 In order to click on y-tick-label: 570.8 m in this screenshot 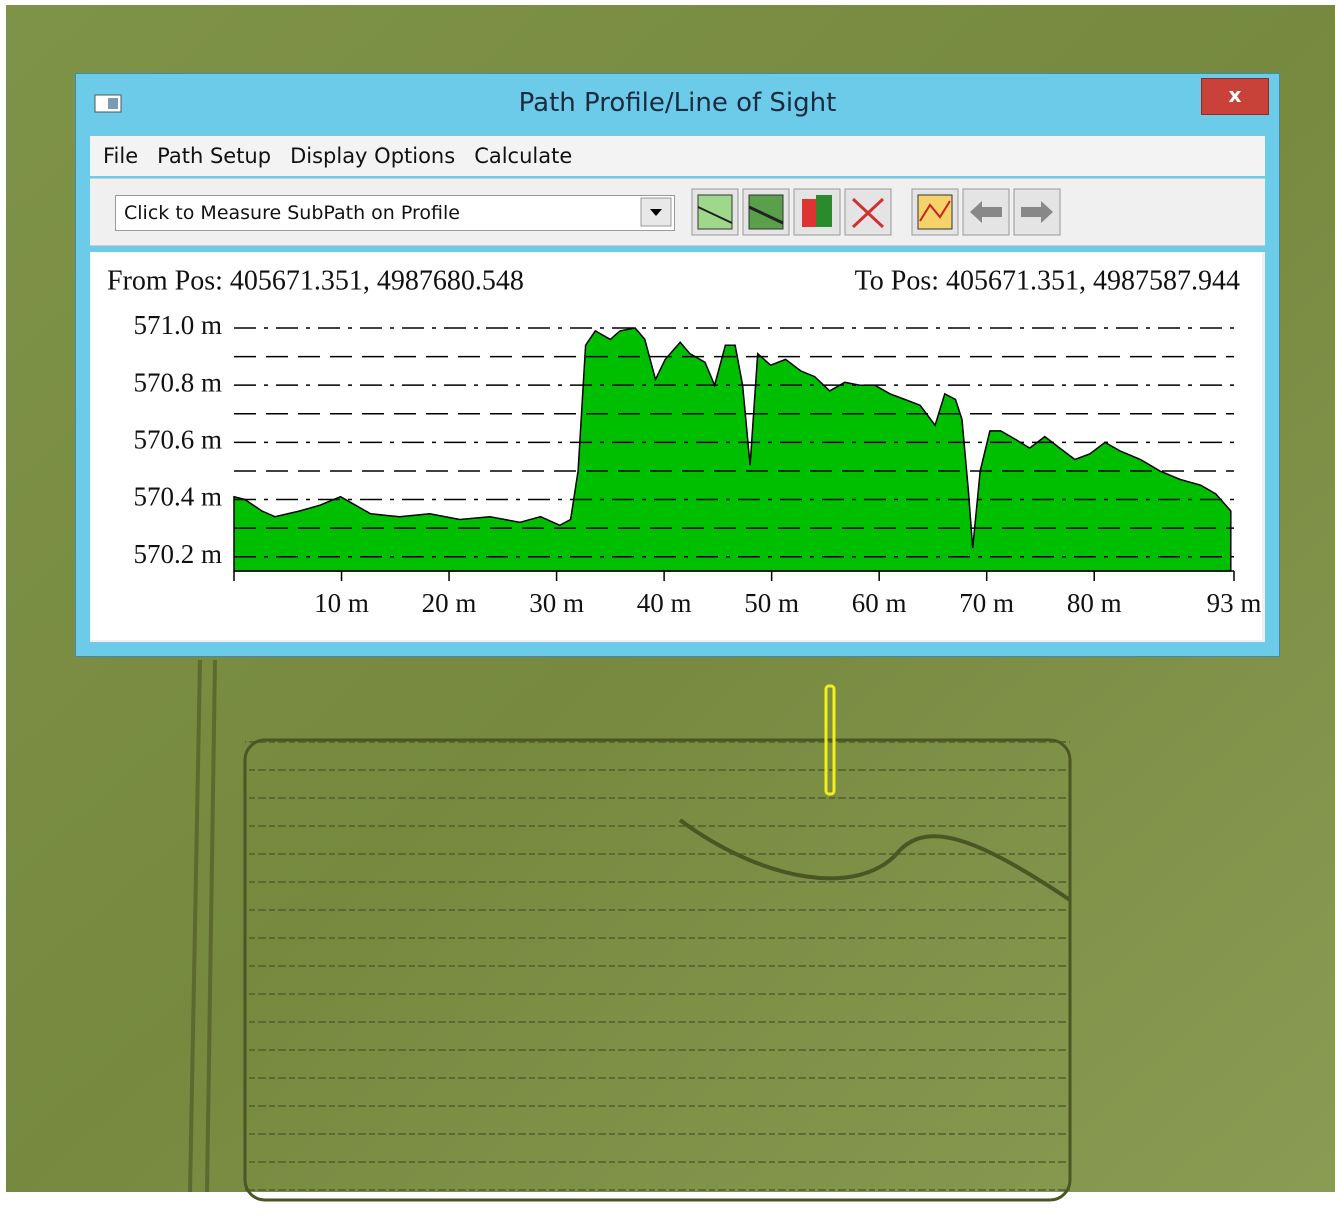, I will do `click(177, 382)`.